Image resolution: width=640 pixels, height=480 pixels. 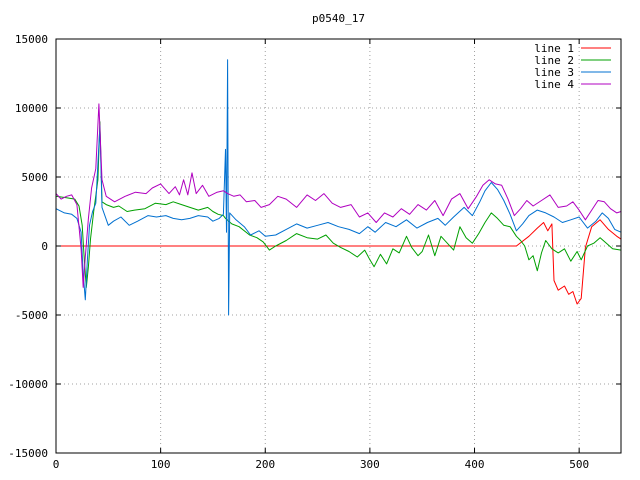 What do you see at coordinates (579, 464) in the screenshot?
I see `x-tick-label: 500` at bounding box center [579, 464].